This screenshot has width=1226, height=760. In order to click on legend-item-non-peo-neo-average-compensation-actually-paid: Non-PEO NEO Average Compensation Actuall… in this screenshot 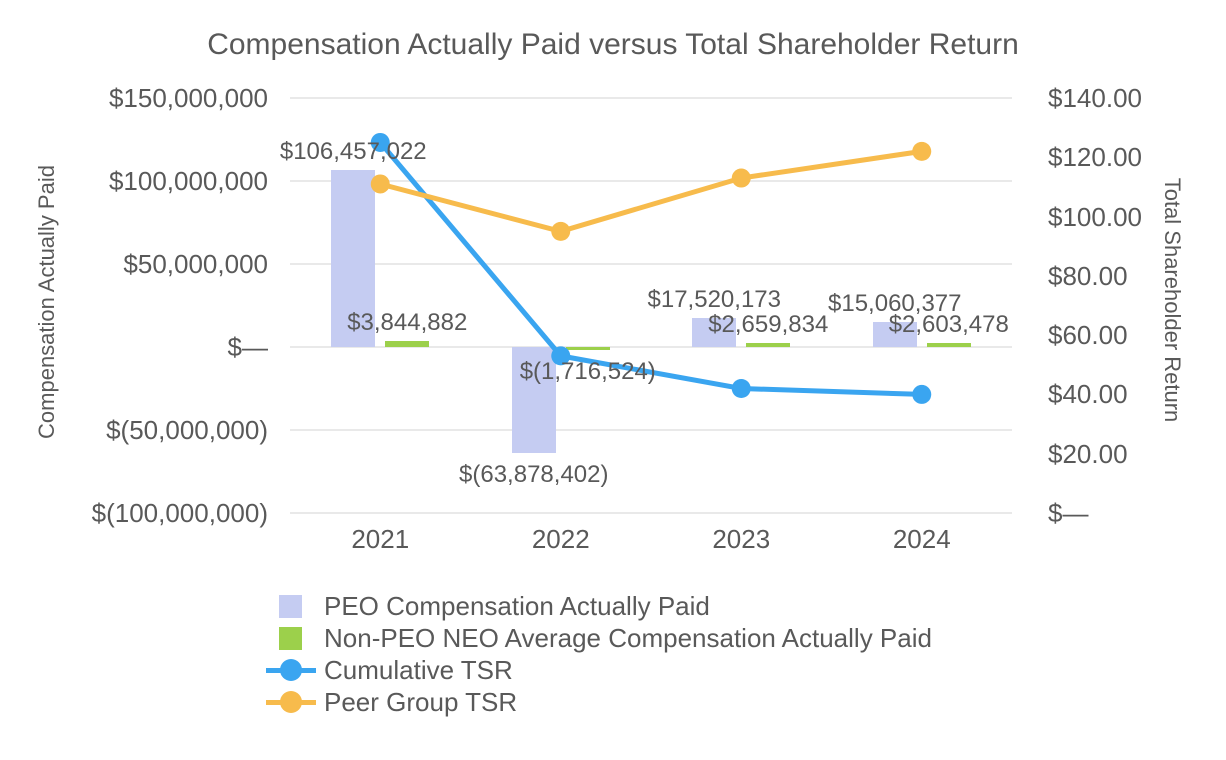, I will do `click(599, 638)`.